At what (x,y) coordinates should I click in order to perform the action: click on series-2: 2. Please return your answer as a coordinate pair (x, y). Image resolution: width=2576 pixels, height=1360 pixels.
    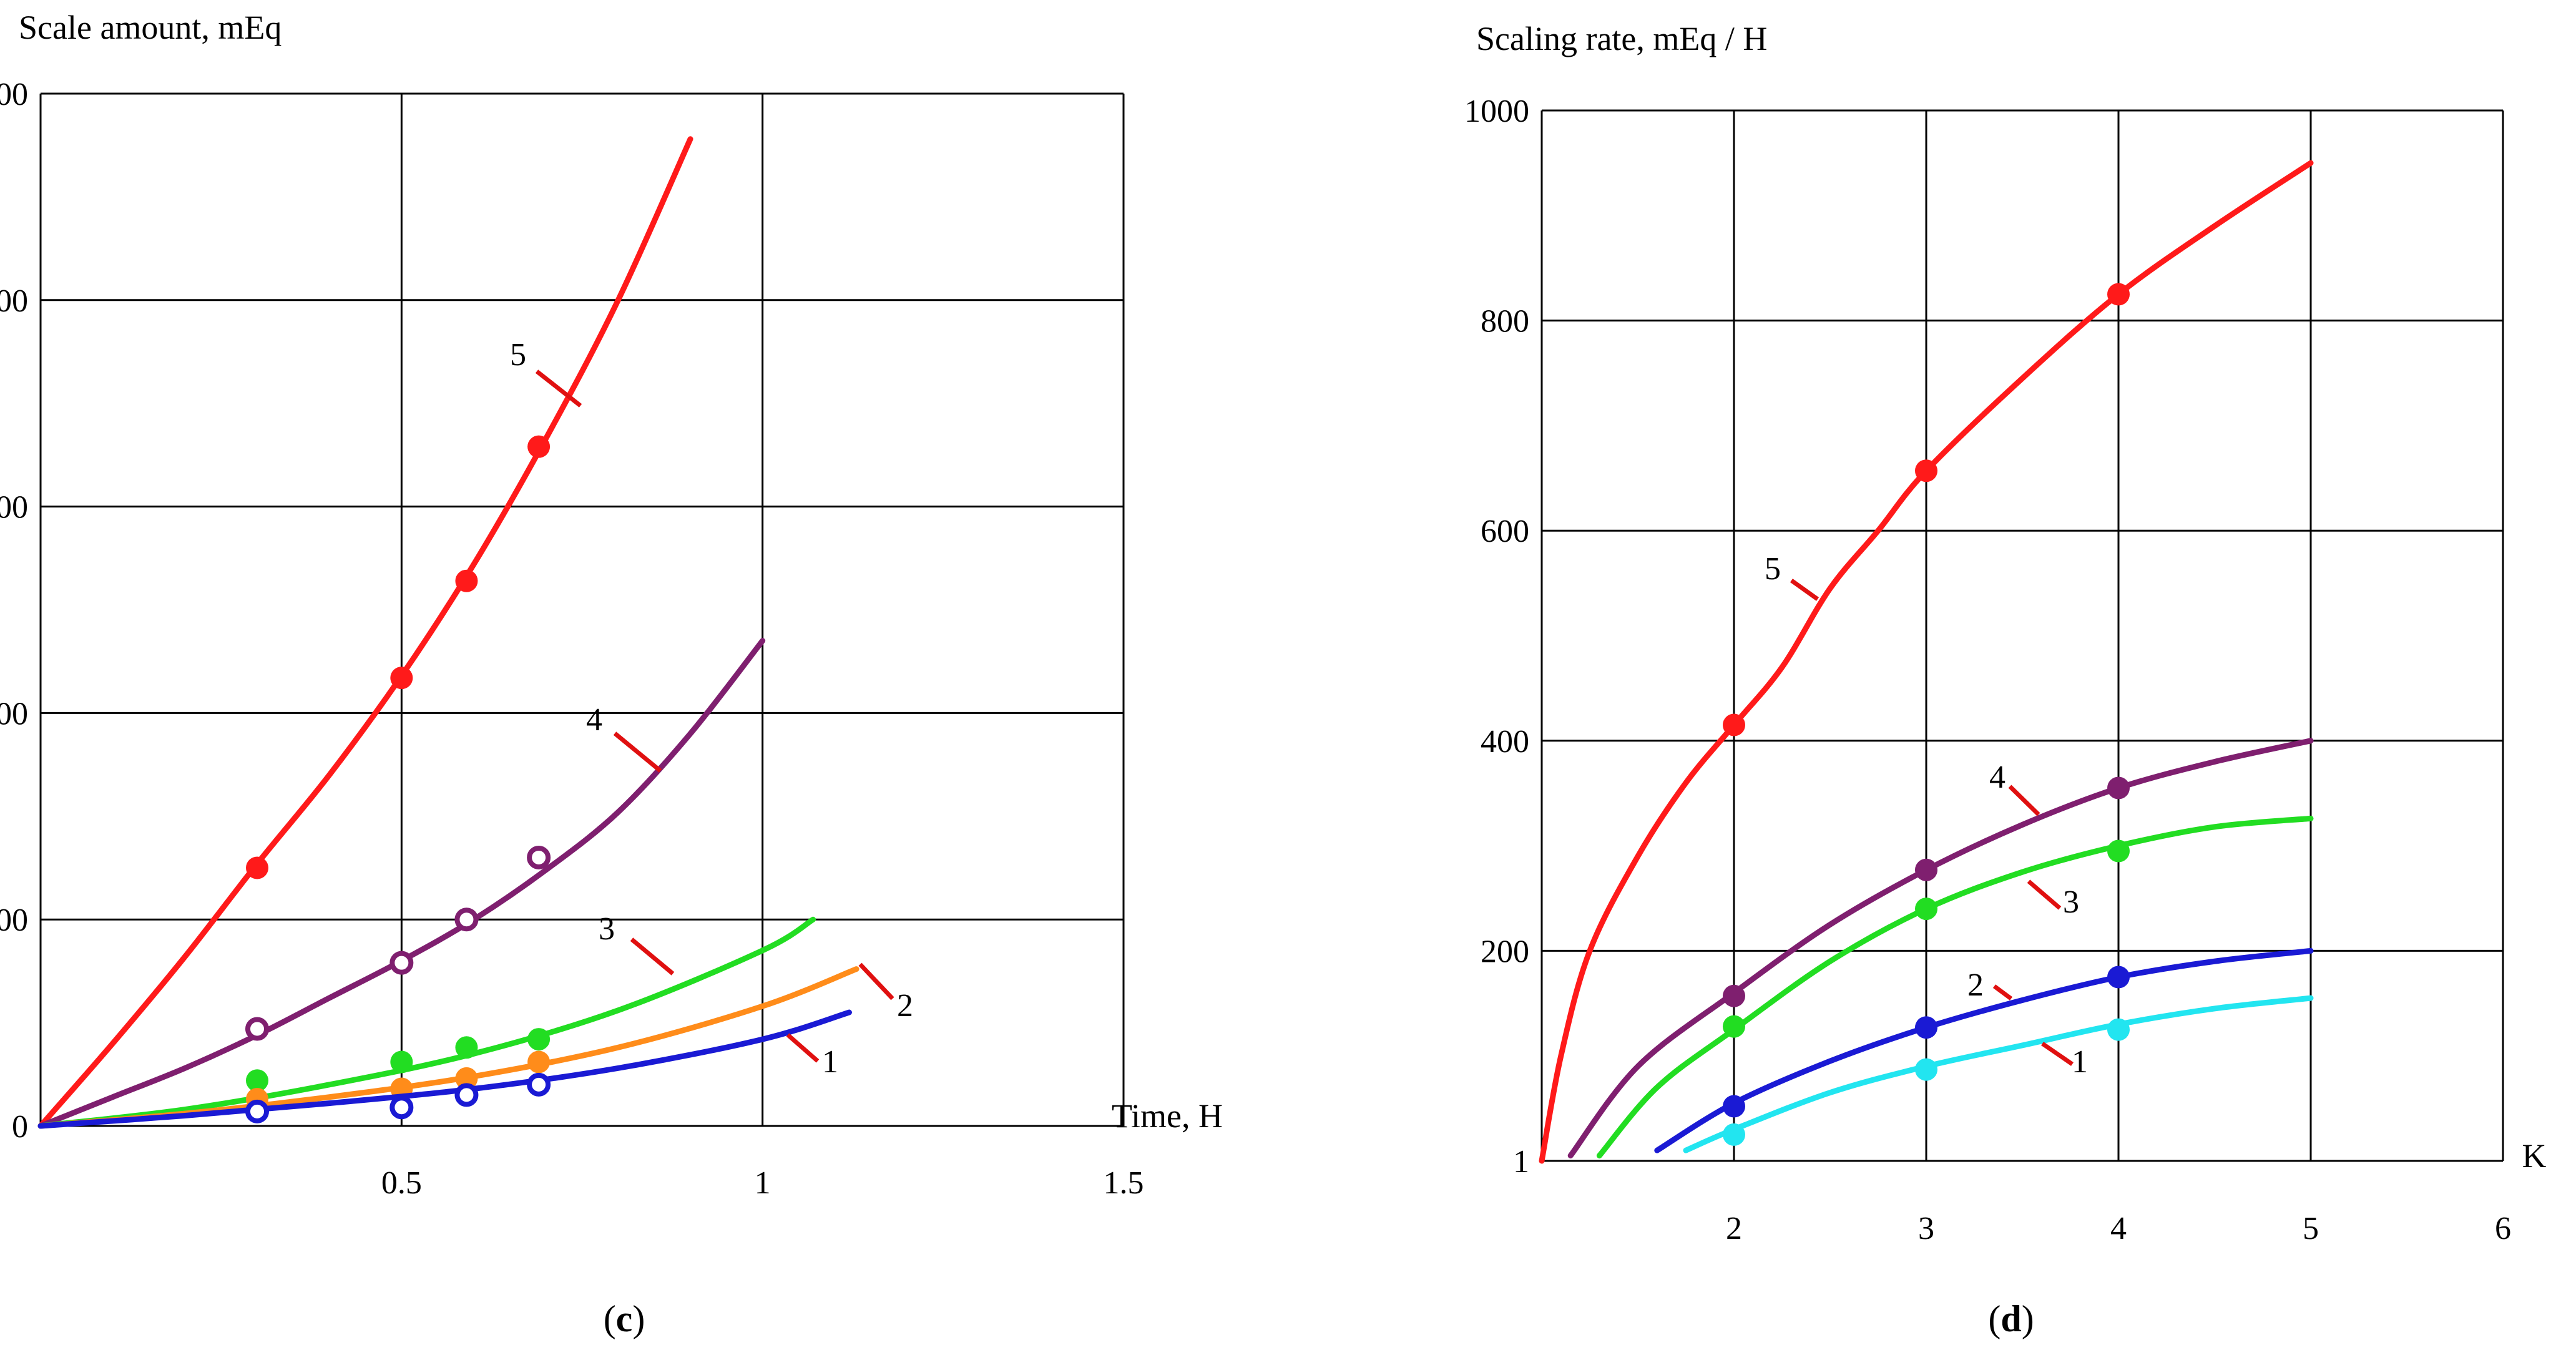
    Looking at the image, I should click on (1984, 1050).